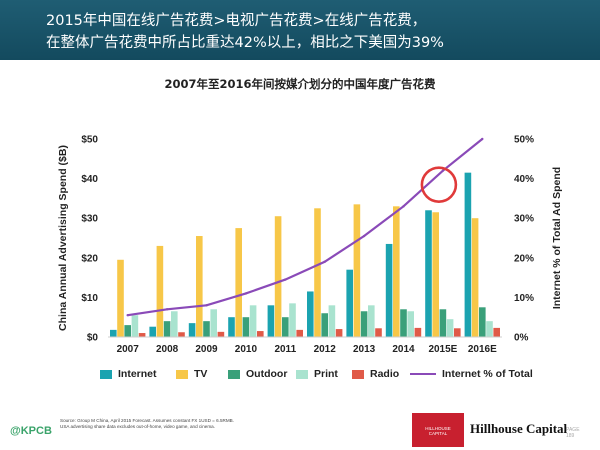  I want to click on hillhouse-name: Hillhouse Capital, so click(519, 428).